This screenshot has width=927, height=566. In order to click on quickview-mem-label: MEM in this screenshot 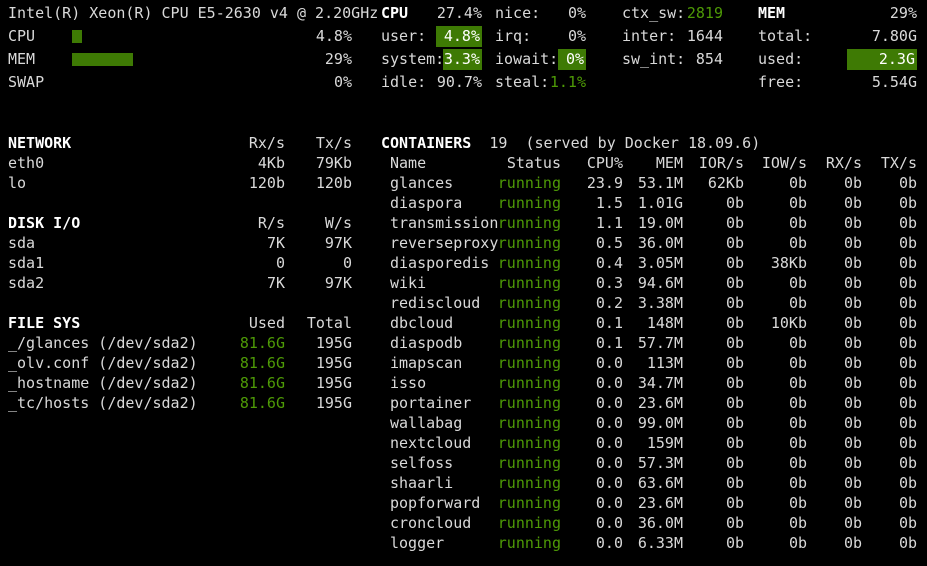, I will do `click(22, 59)`.